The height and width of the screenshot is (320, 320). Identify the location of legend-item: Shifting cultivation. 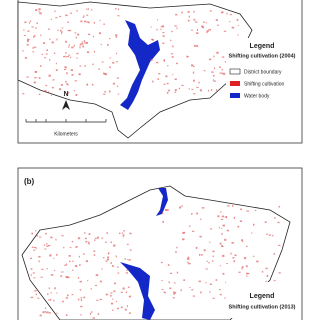
(264, 84).